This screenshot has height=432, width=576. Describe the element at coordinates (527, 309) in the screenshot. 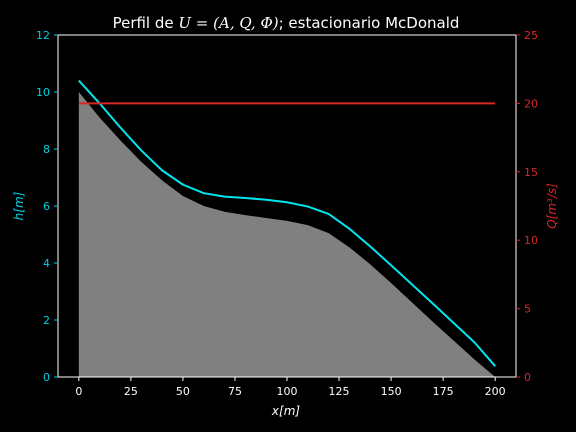

I see `right-y-tick-label: 5` at that location.